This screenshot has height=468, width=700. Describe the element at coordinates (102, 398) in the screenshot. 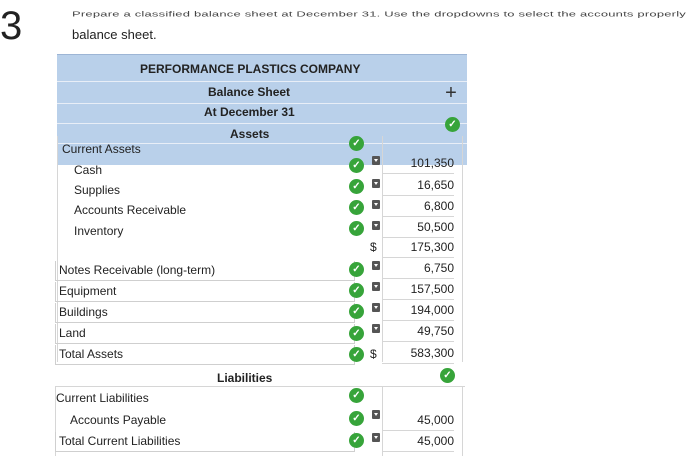

I see `current-liabilities-label: Current Liabilities` at that location.